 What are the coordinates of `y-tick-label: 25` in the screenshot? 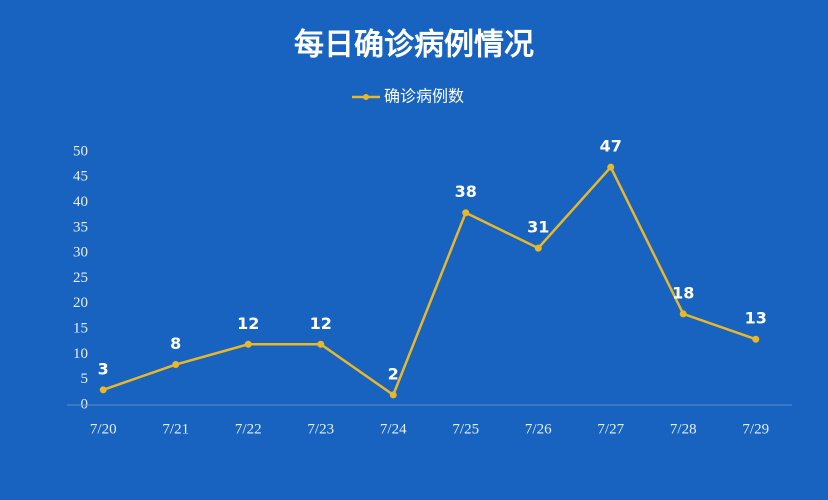 It's located at (80, 278).